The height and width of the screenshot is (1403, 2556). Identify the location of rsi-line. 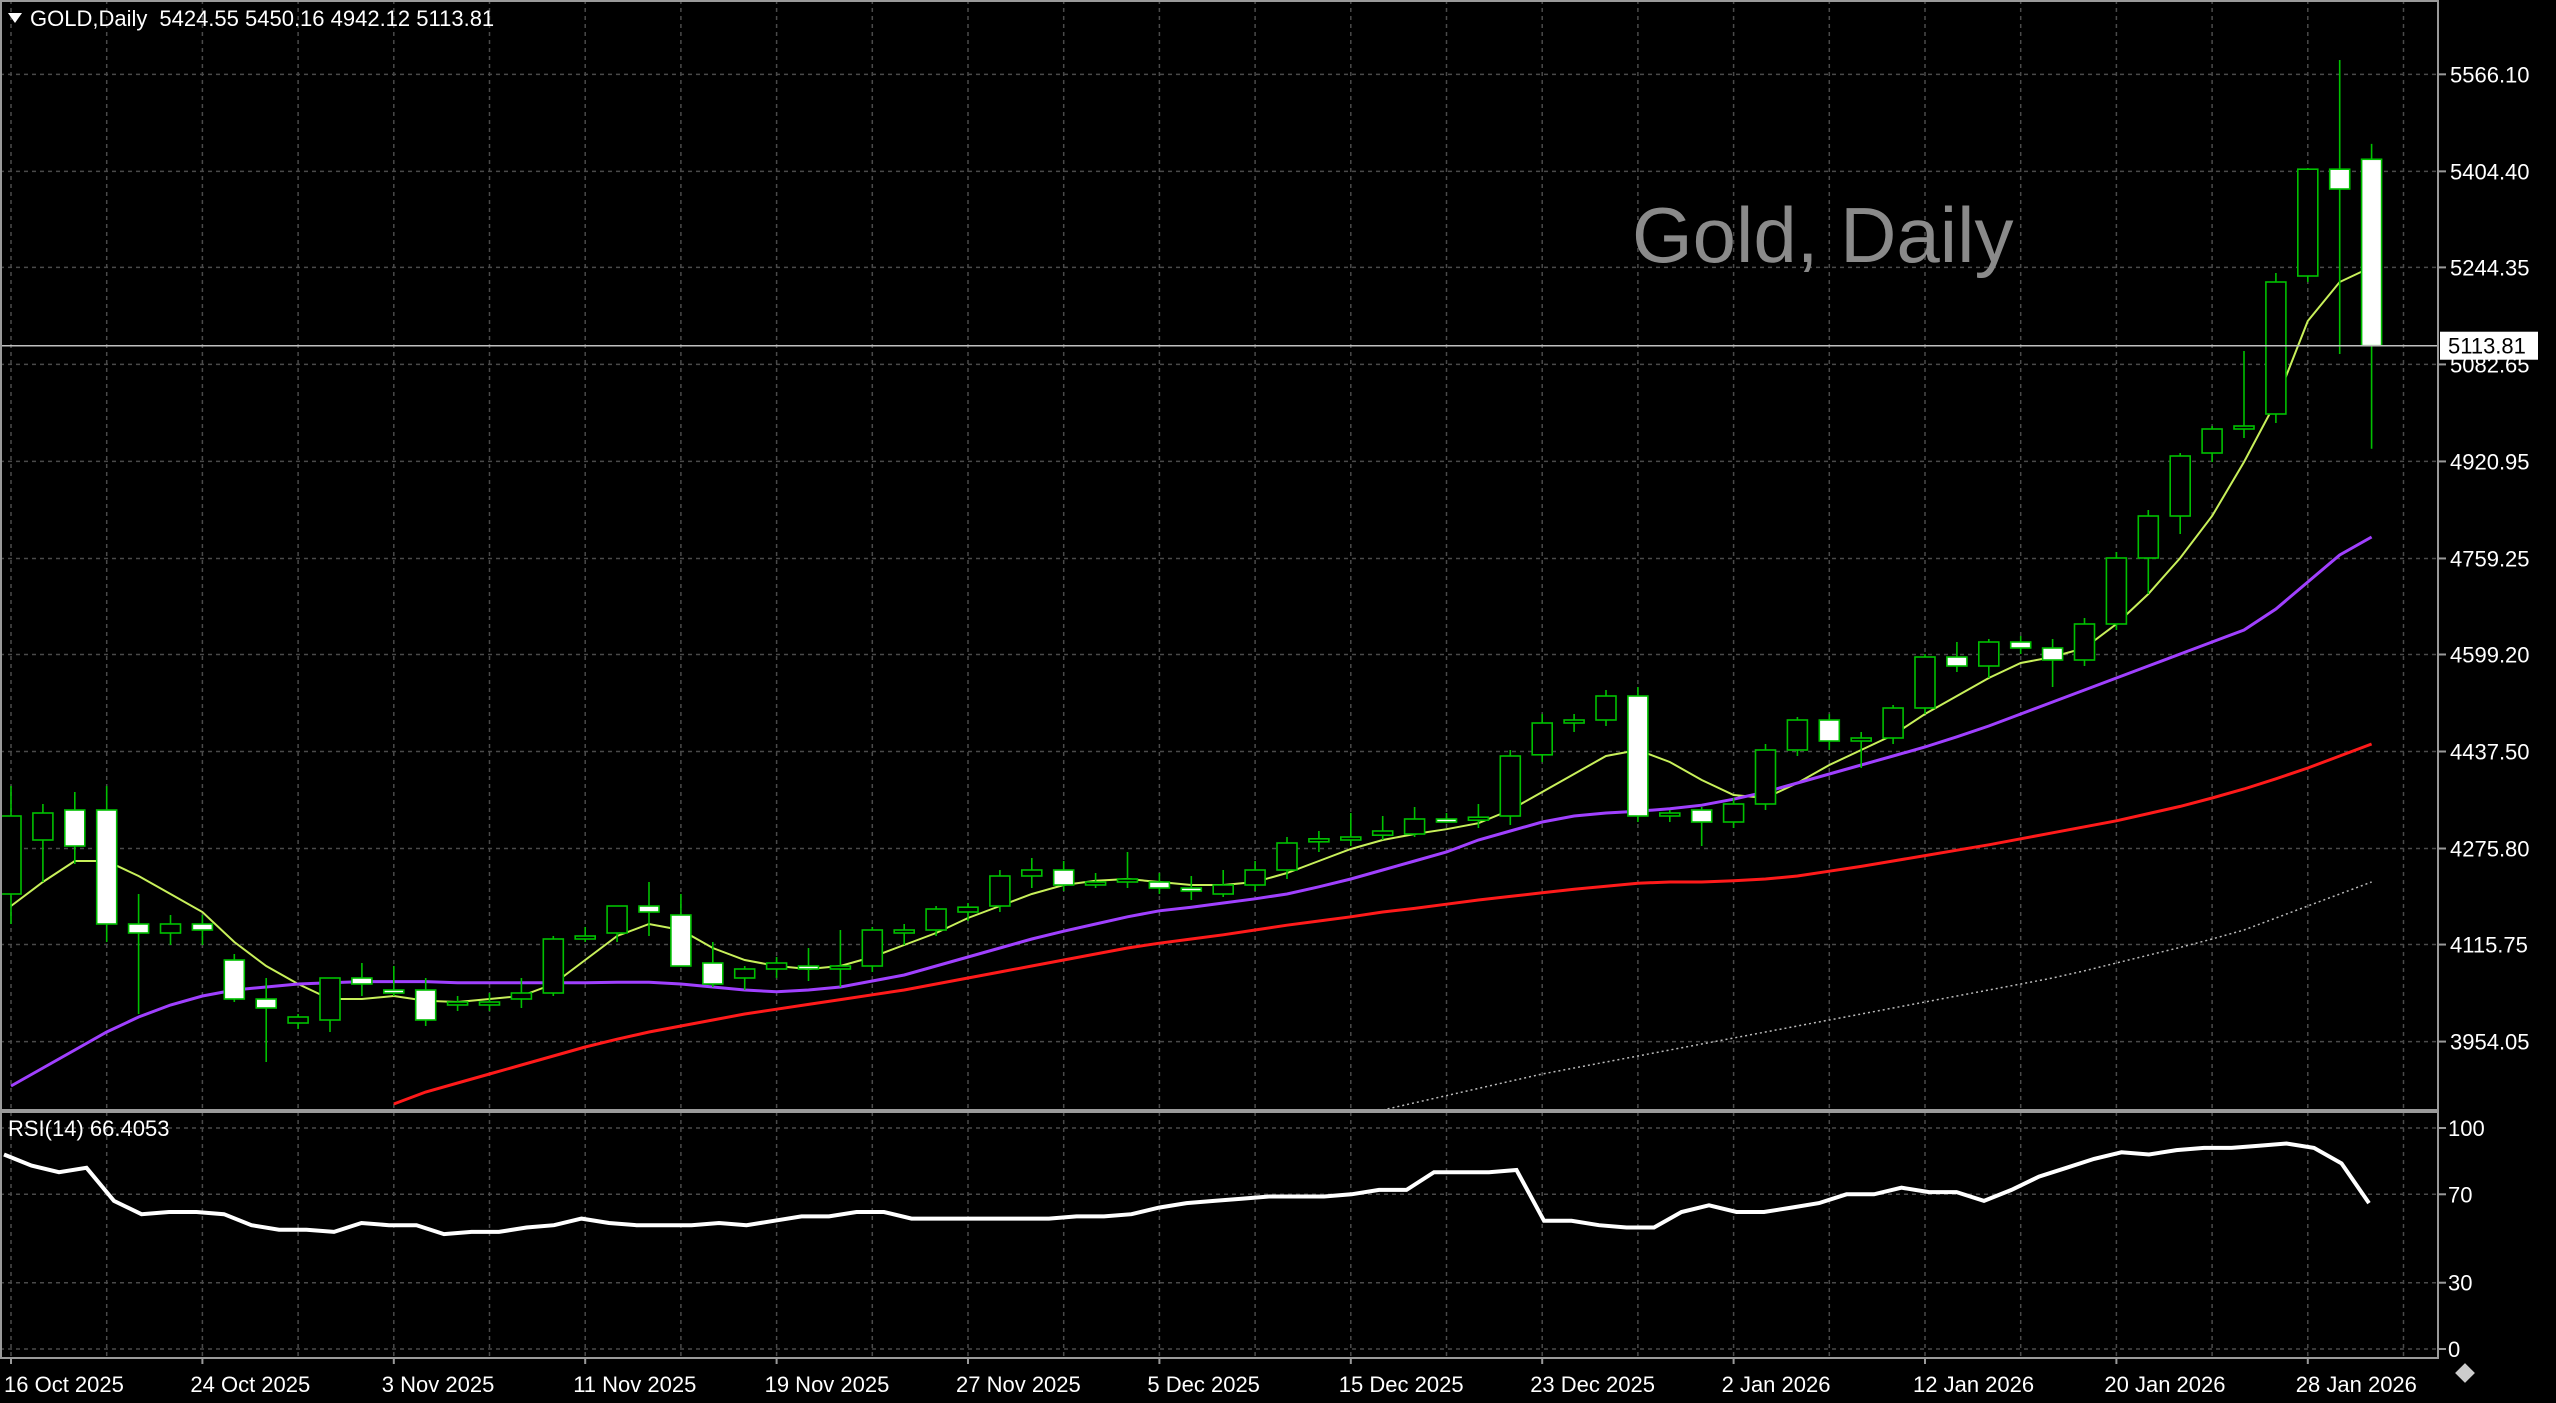
(1187, 1189).